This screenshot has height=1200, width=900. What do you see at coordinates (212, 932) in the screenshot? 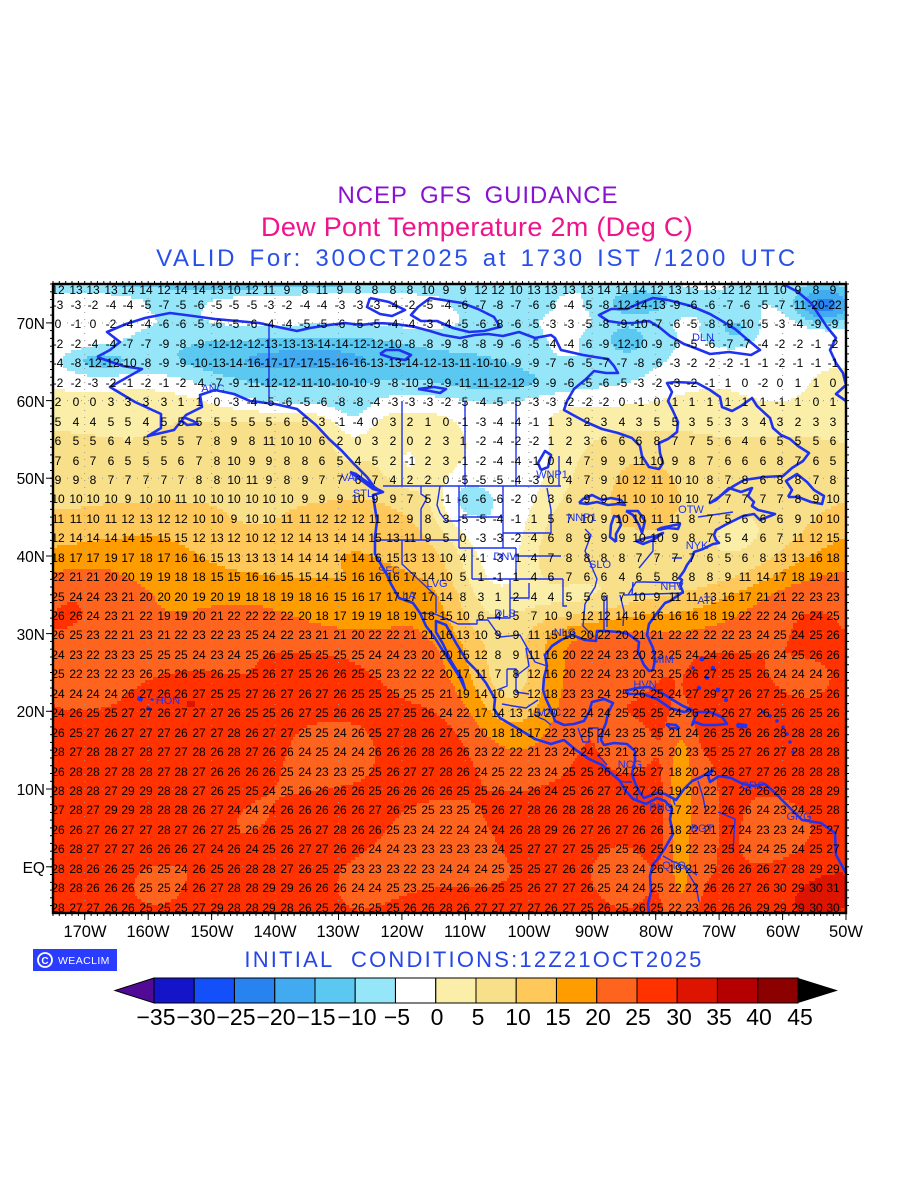
I see `svg-text: 150W` at bounding box center [212, 932].